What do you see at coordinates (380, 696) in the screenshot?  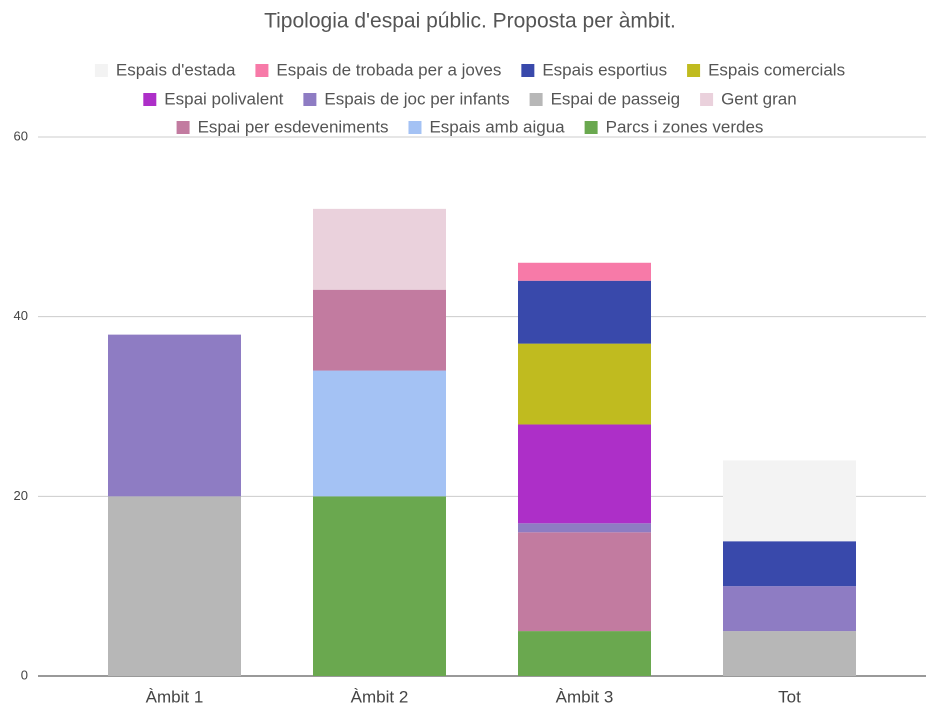 I see `x-tick-label: Àmbit 2` at bounding box center [380, 696].